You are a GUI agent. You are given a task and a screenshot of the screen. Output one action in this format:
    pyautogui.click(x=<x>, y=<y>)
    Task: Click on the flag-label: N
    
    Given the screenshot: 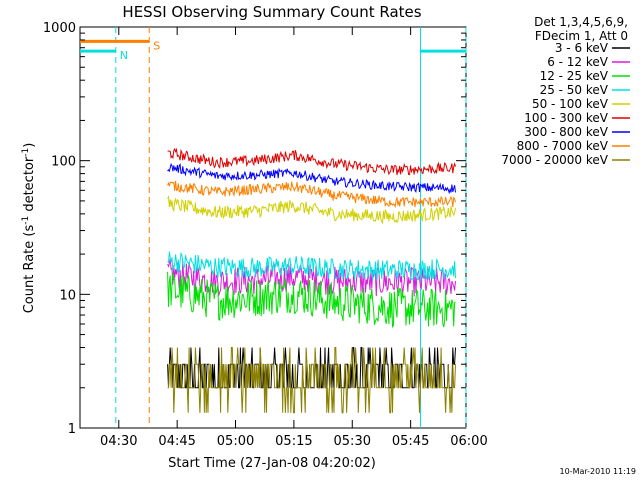 What is the action you would take?
    pyautogui.click(x=124, y=55)
    